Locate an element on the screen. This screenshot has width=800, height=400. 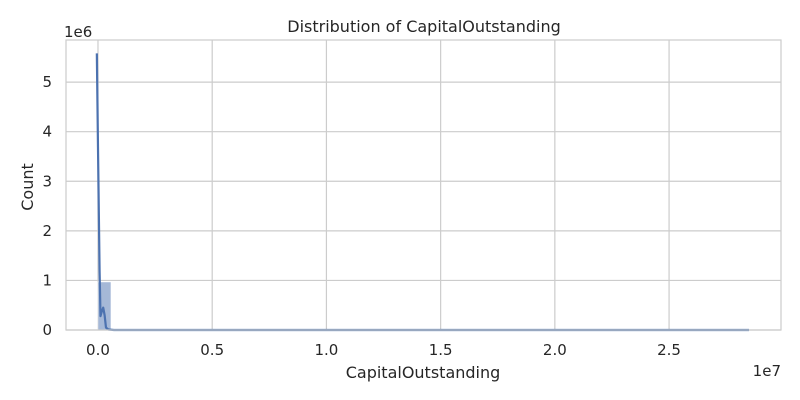
y-tick-label: 3 is located at coordinates (47, 181).